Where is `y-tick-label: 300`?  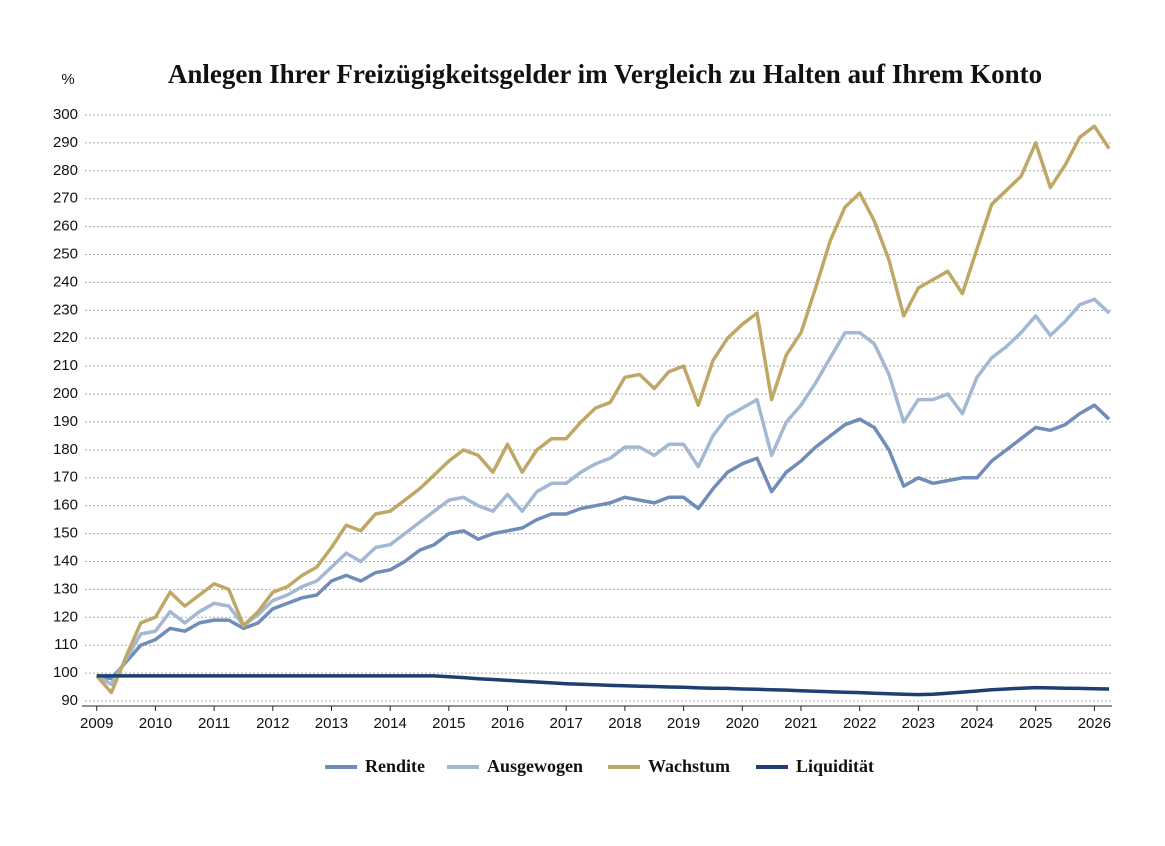 y-tick-label: 300 is located at coordinates (65, 114).